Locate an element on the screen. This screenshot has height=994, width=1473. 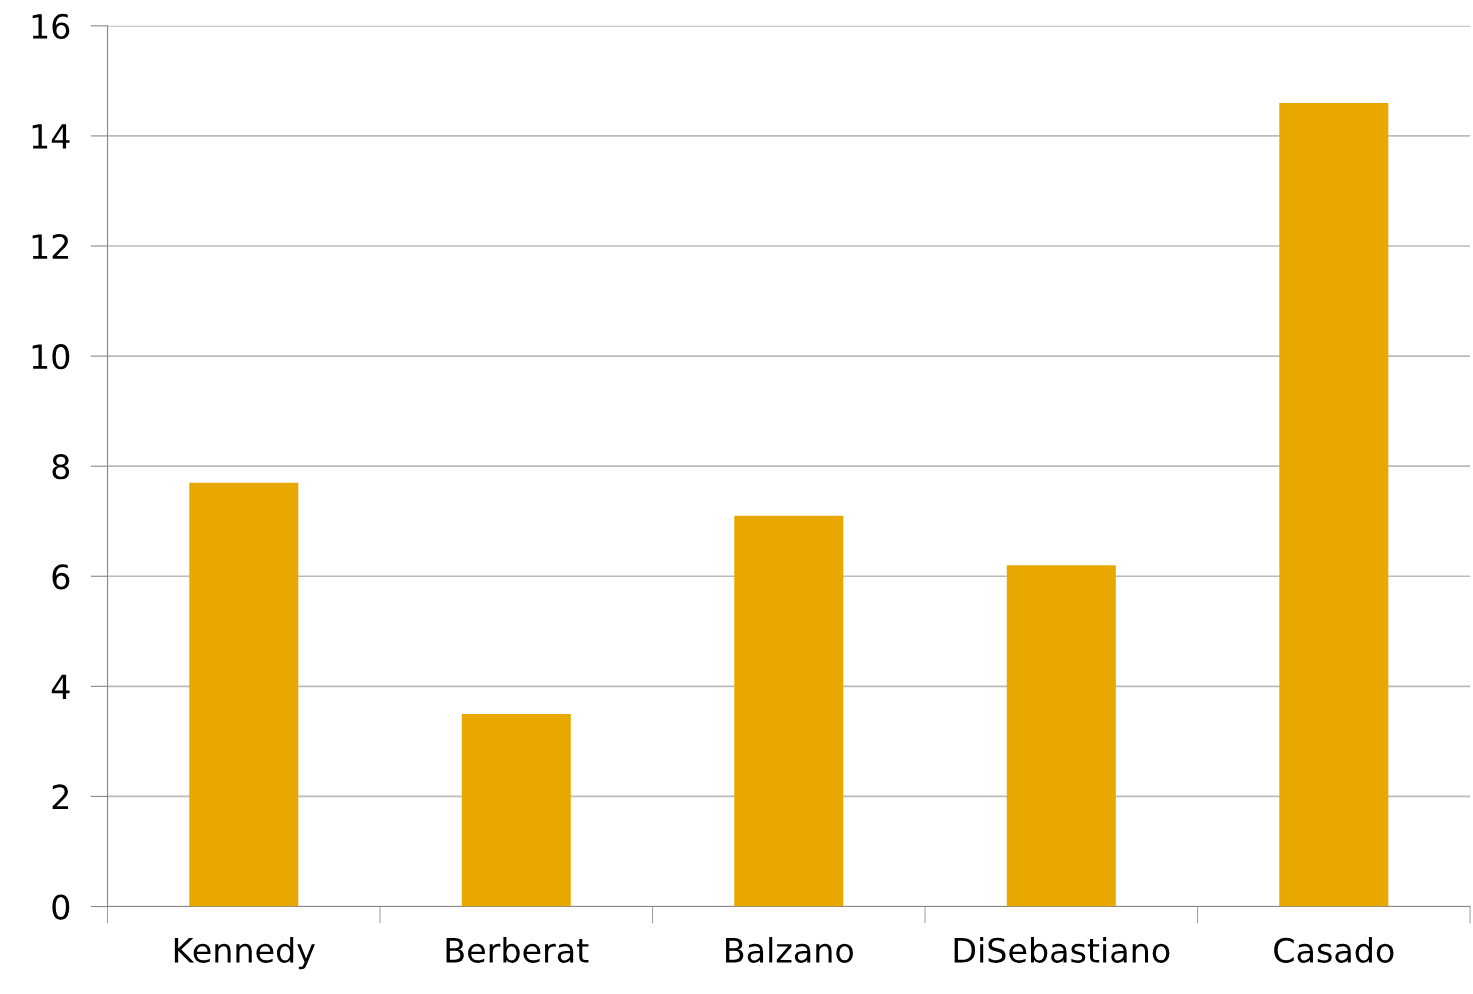
y-tick-label: 16 is located at coordinates (51, 26).